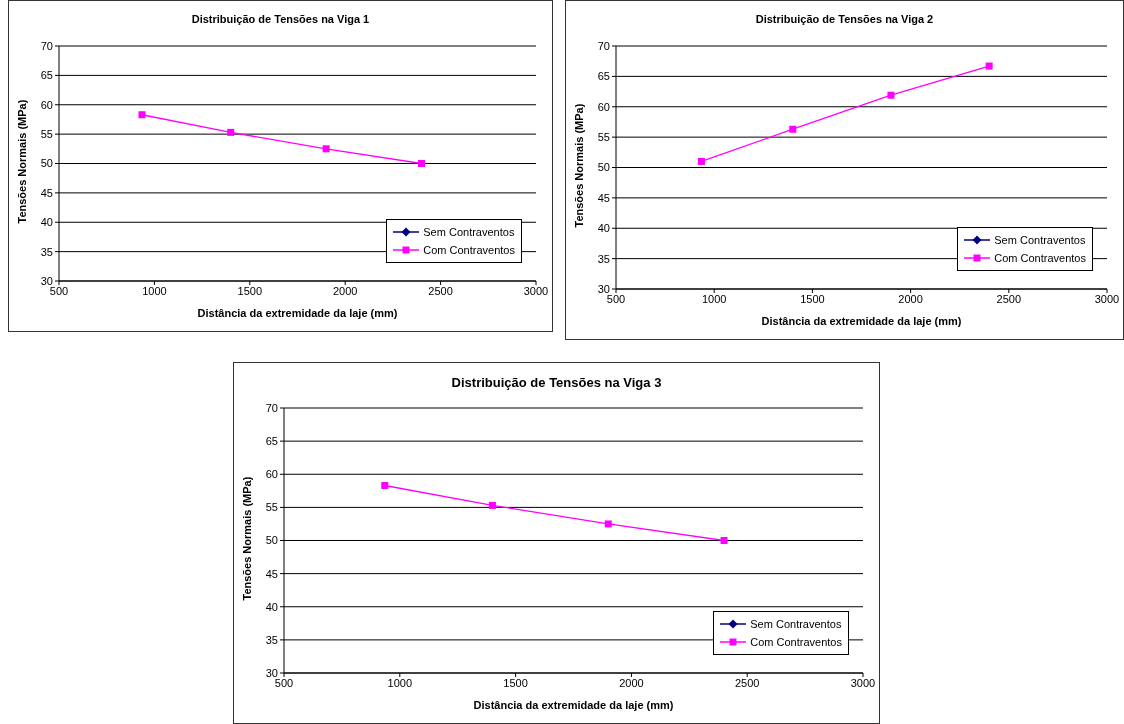 The height and width of the screenshot is (724, 1124). Describe the element at coordinates (280, 19) in the screenshot. I see `chart-title: Distribuição de Tensões na Viga 1` at that location.